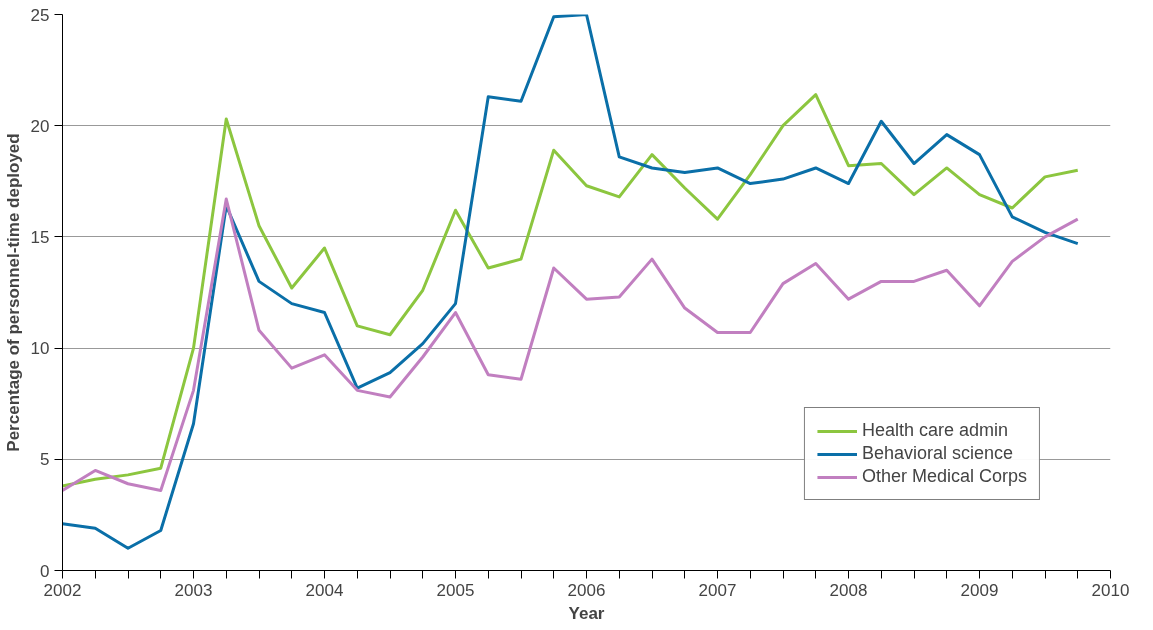 The width and height of the screenshot is (1153, 630). Describe the element at coordinates (717, 590) in the screenshot. I see `x-tick-label: 2007` at that location.